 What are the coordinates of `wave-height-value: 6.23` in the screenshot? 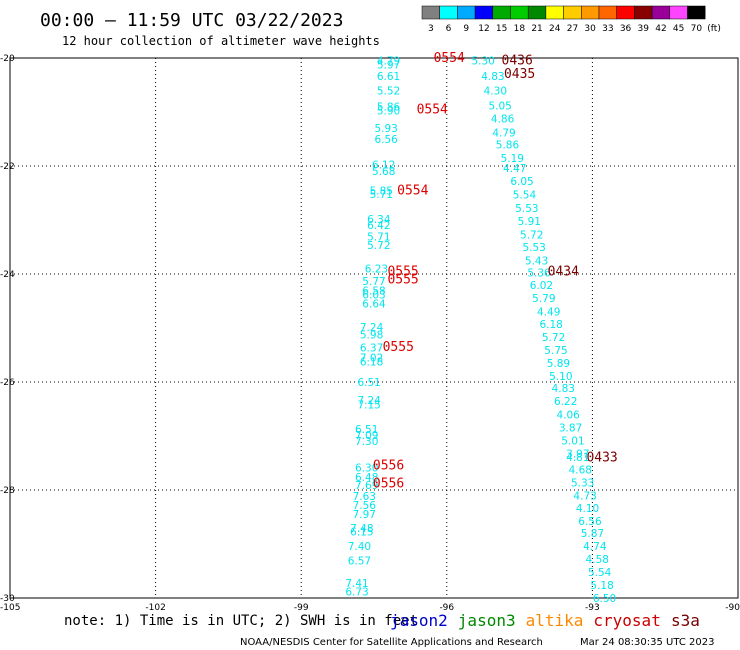 It's located at (376, 270).